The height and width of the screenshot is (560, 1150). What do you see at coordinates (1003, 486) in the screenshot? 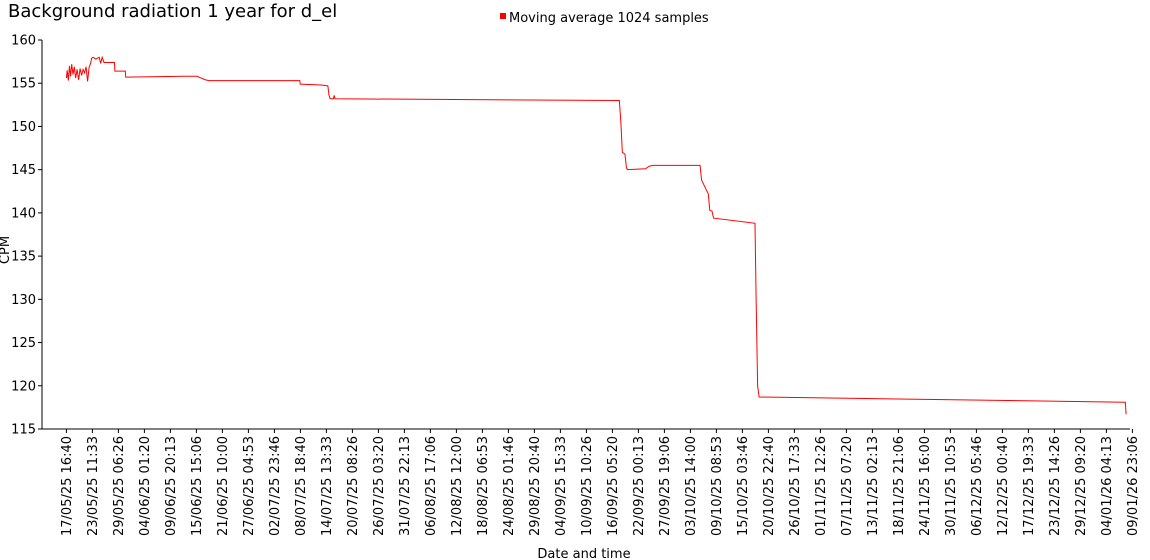
I see `x-tick-label: 12/12/25 00:40` at bounding box center [1003, 486].